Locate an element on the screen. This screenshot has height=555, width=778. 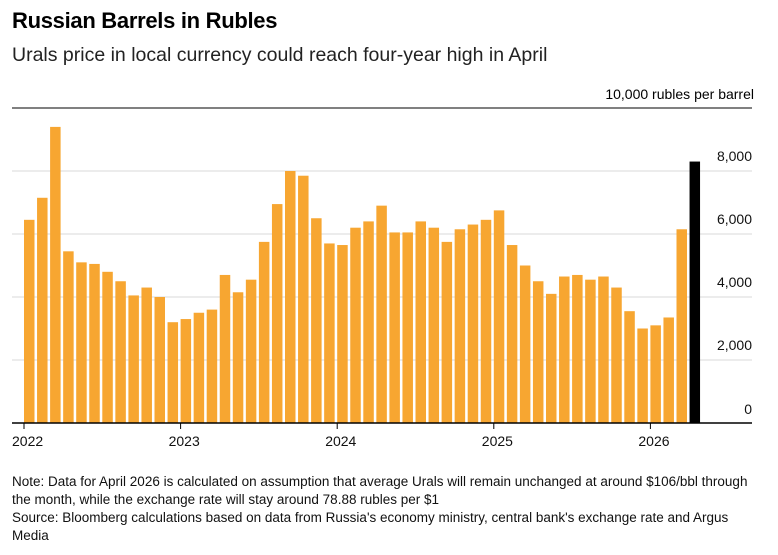
unit-label: 10,000 rubles per barrel is located at coordinates (679, 94).